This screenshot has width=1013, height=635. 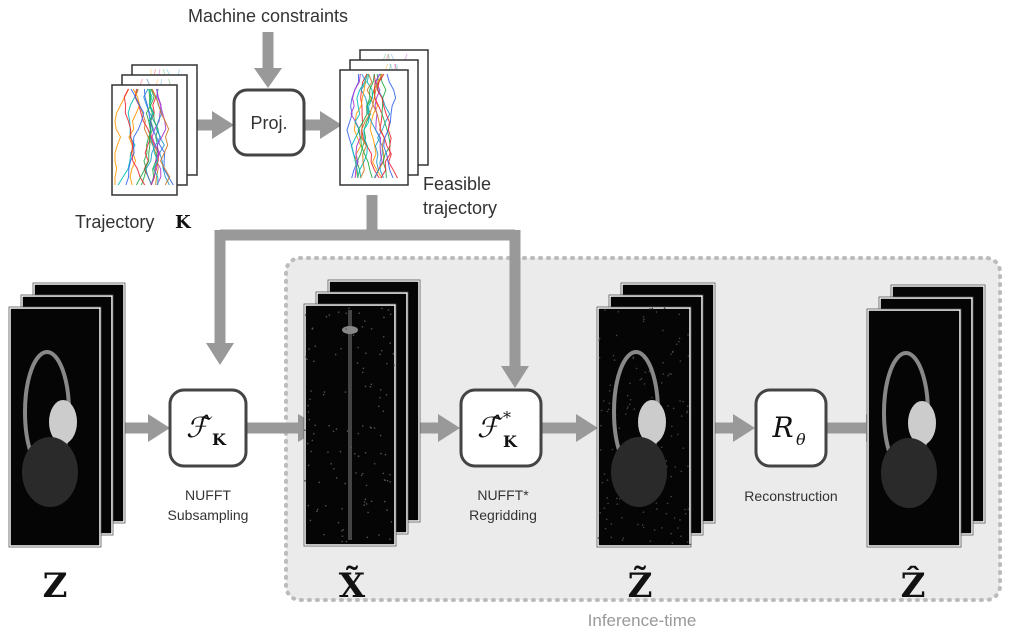 I want to click on block-sub: θ, so click(x=801, y=439).